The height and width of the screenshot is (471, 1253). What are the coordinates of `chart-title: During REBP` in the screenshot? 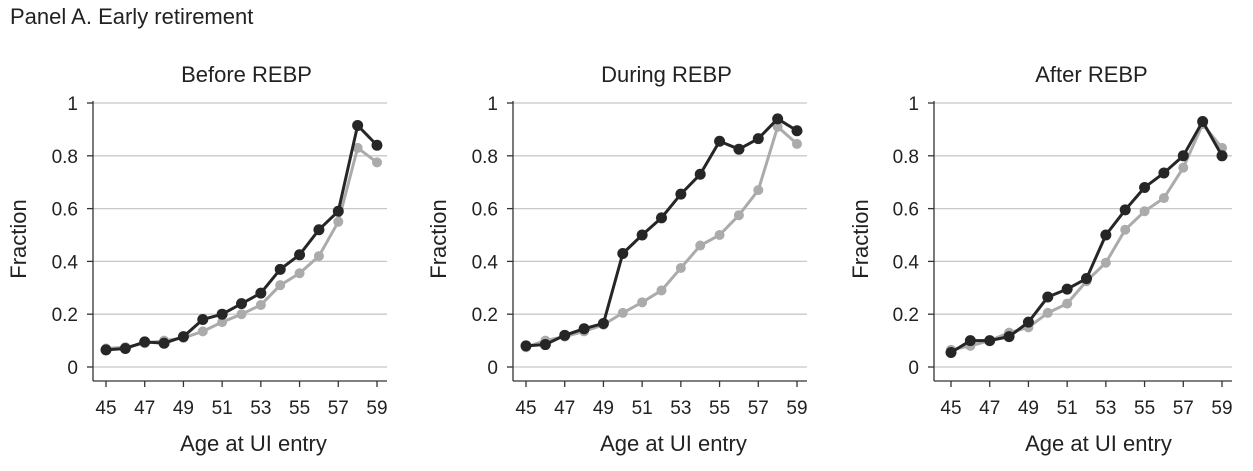 It's located at (666, 74).